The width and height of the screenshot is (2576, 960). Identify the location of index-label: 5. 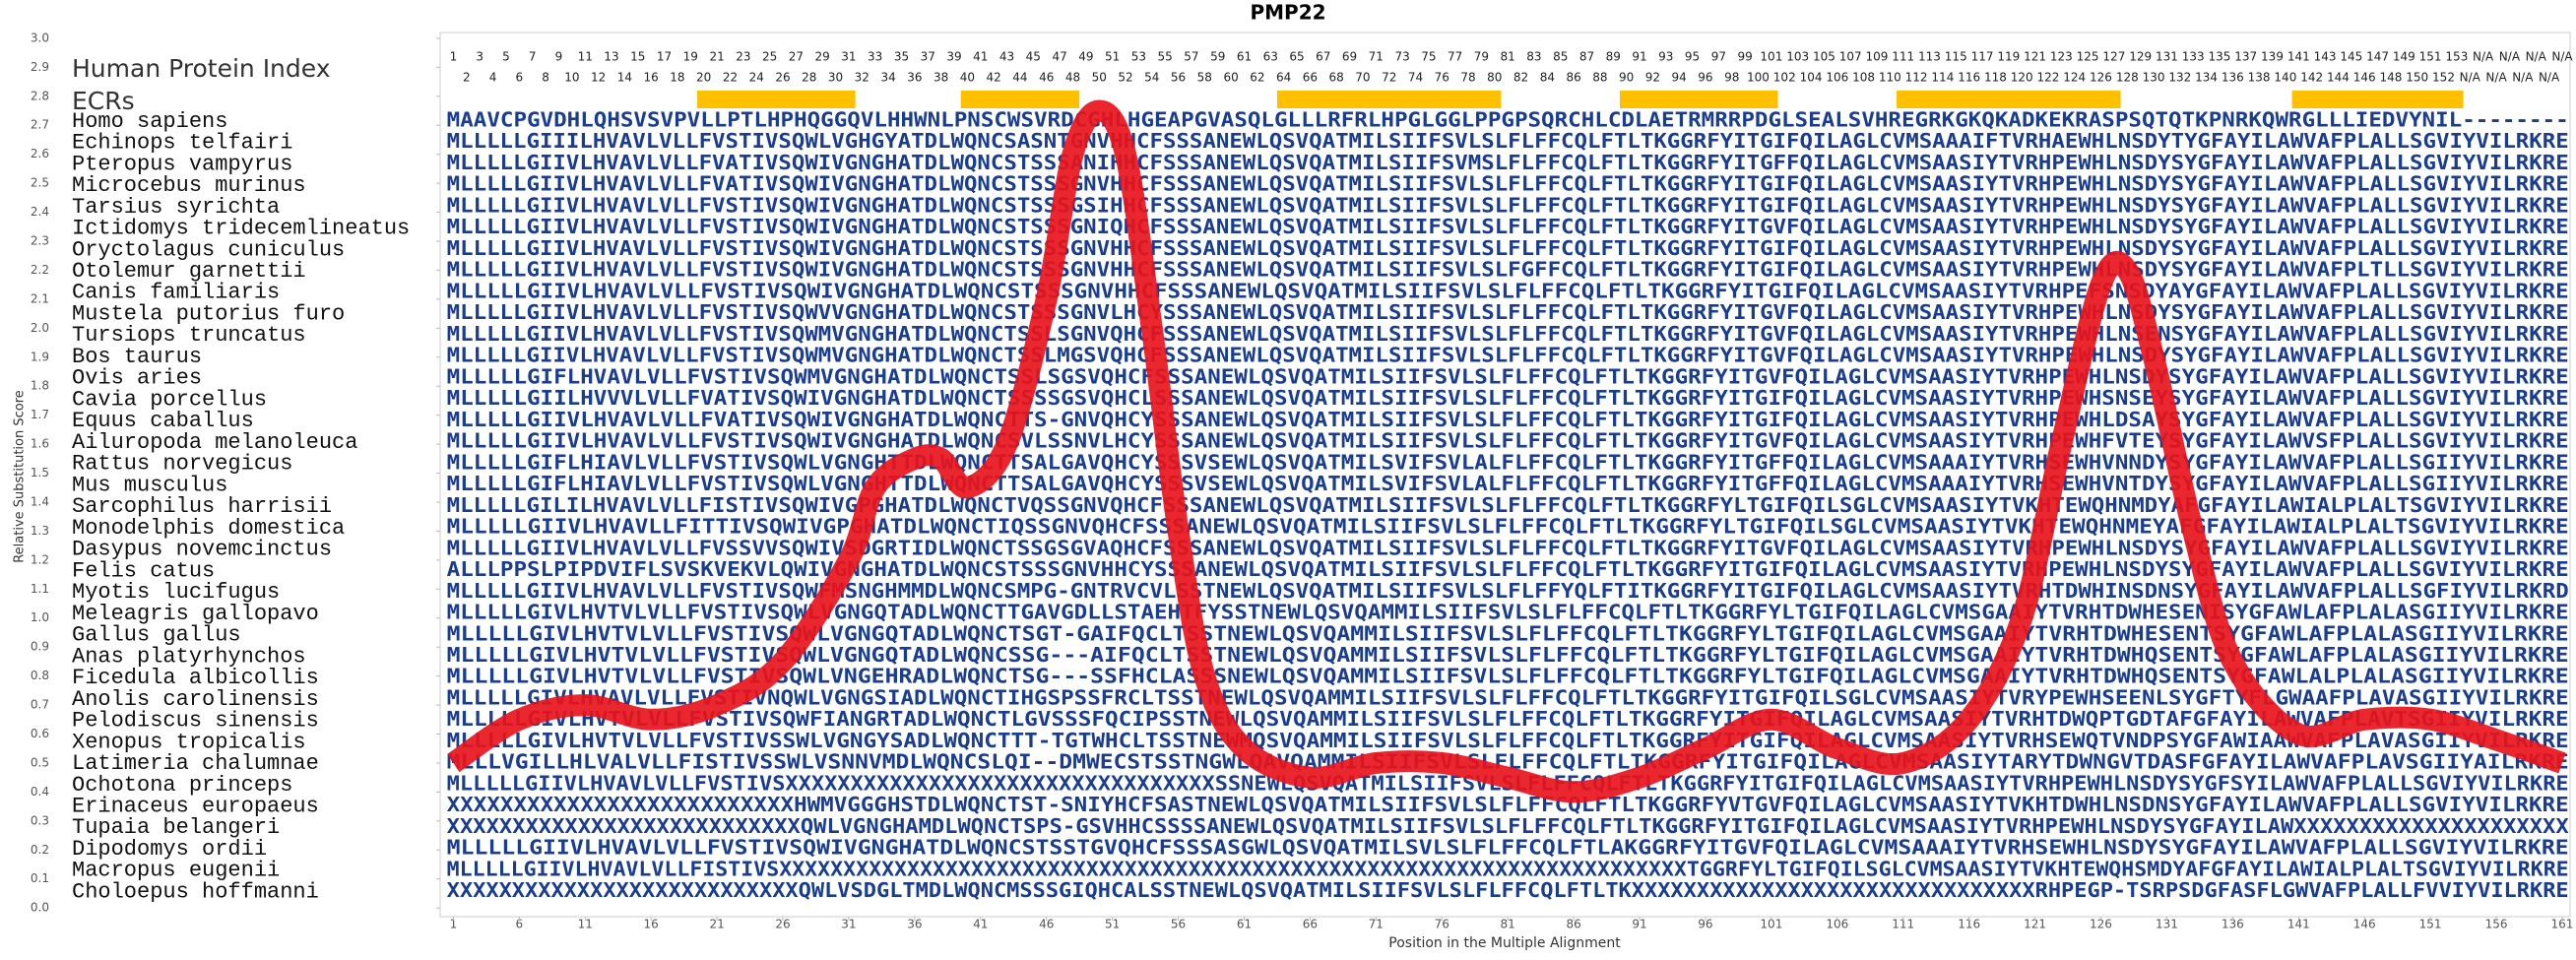
(506, 57).